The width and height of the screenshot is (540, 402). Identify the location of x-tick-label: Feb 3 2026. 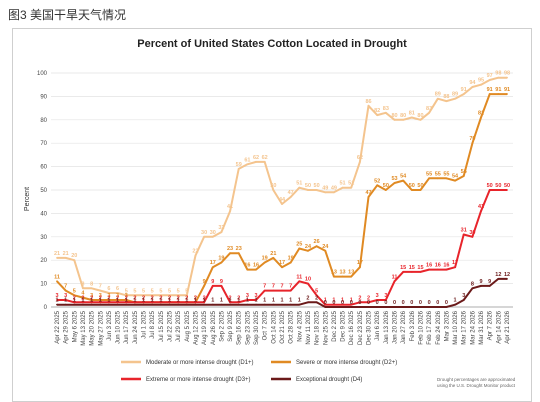
(413, 325).